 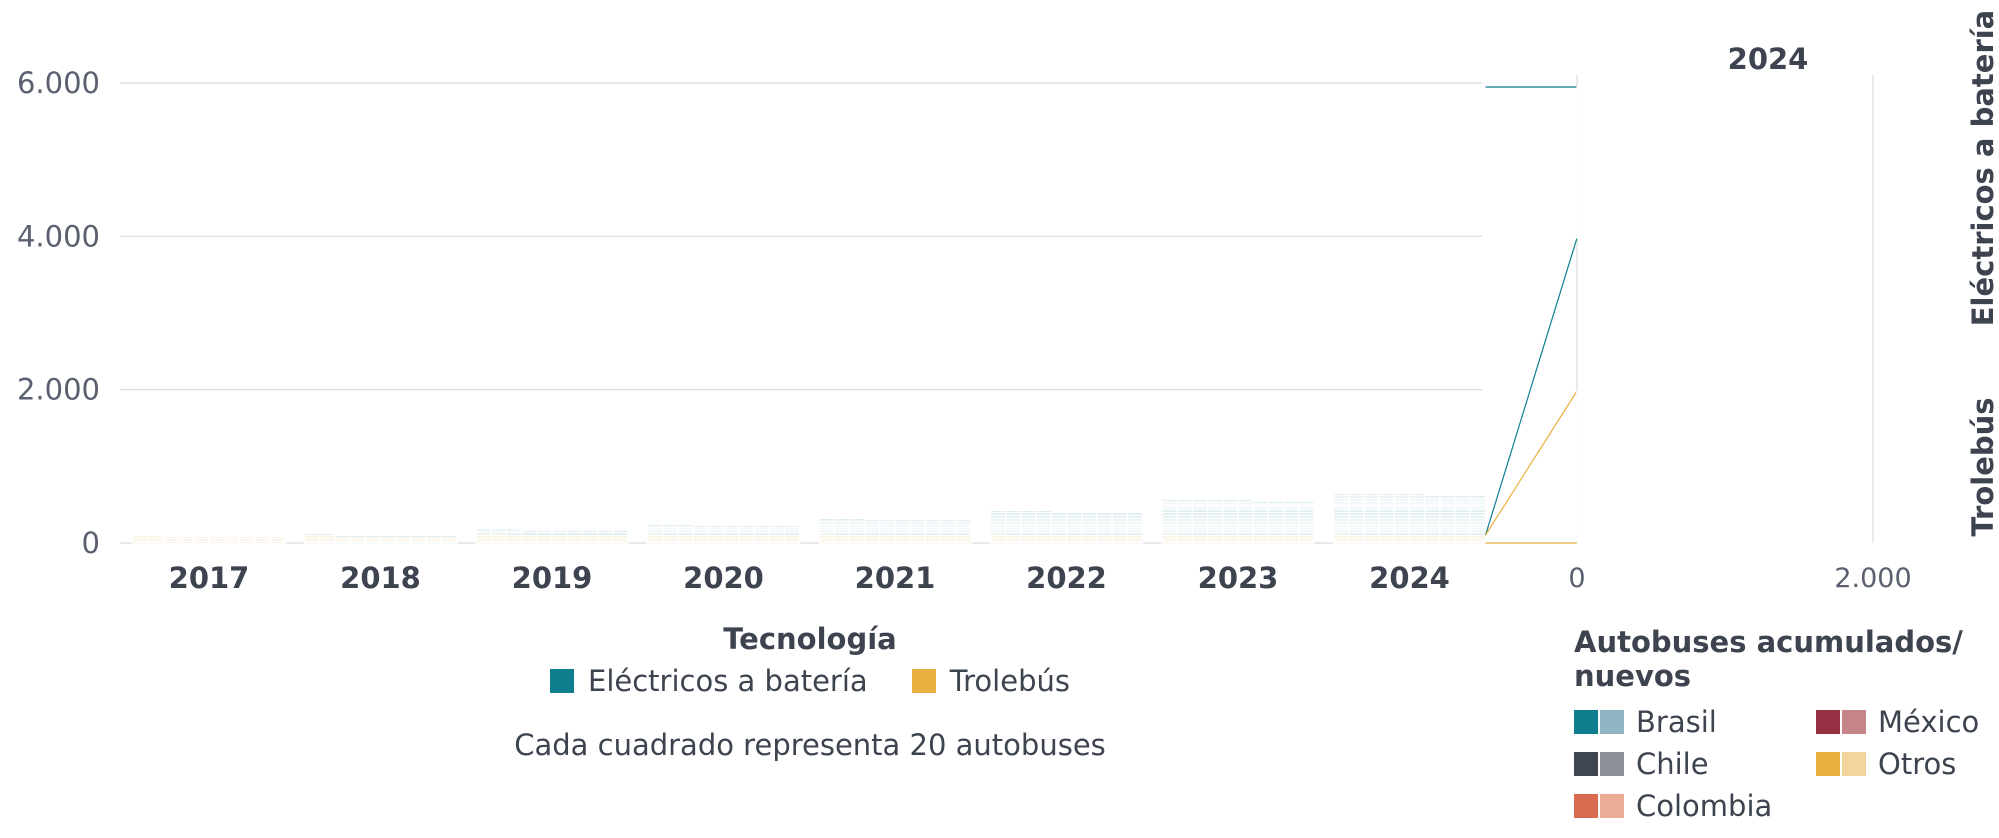 I want to click on x-tick-label: 2023, so click(x=1238, y=578).